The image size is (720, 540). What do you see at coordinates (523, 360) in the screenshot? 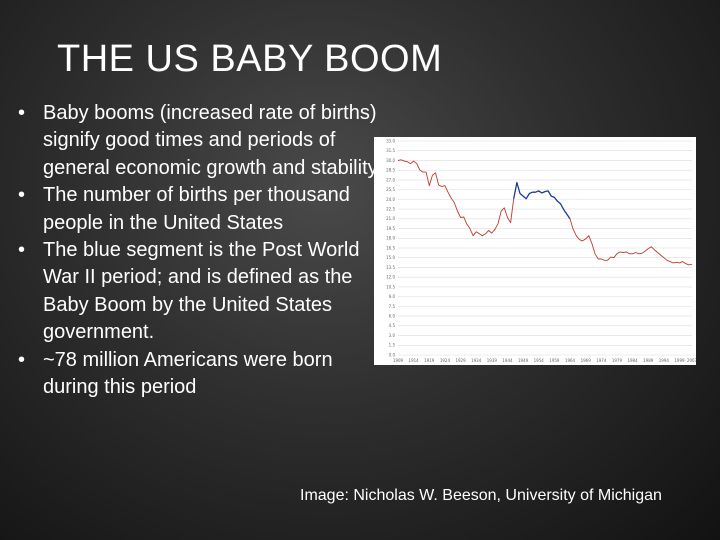
I see `x-tick-label: 1949` at bounding box center [523, 360].